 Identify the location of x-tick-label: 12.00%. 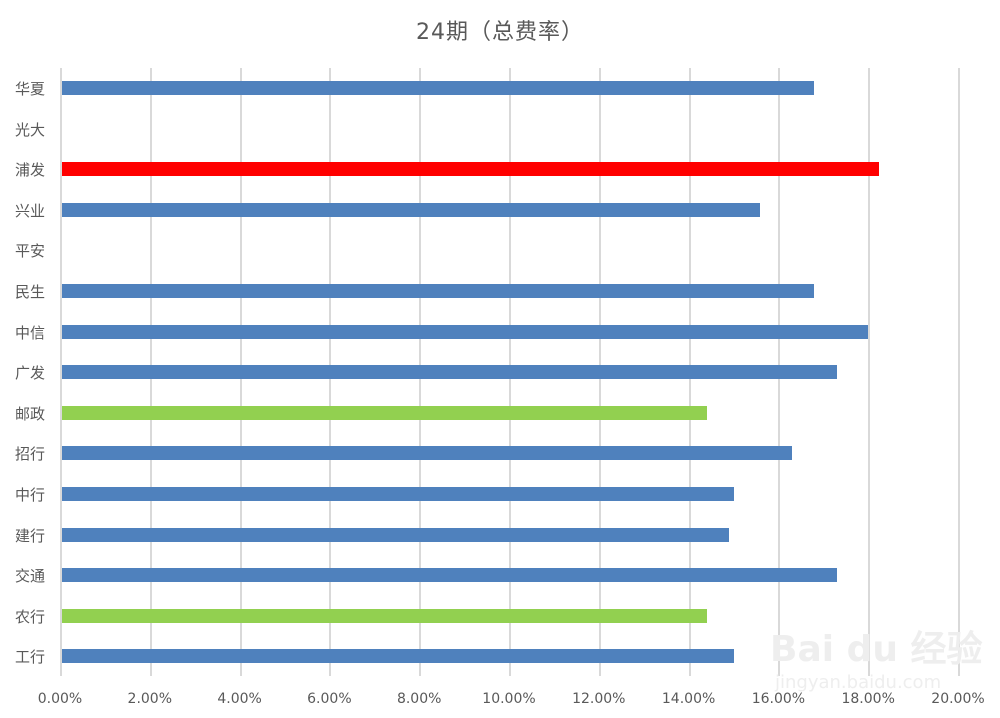
(599, 699).